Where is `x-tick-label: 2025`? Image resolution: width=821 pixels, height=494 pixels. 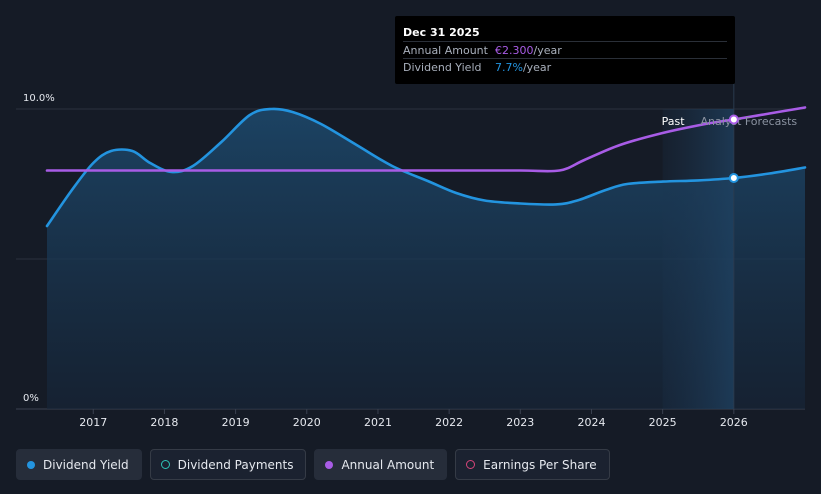
x-tick-label: 2025 is located at coordinates (663, 422).